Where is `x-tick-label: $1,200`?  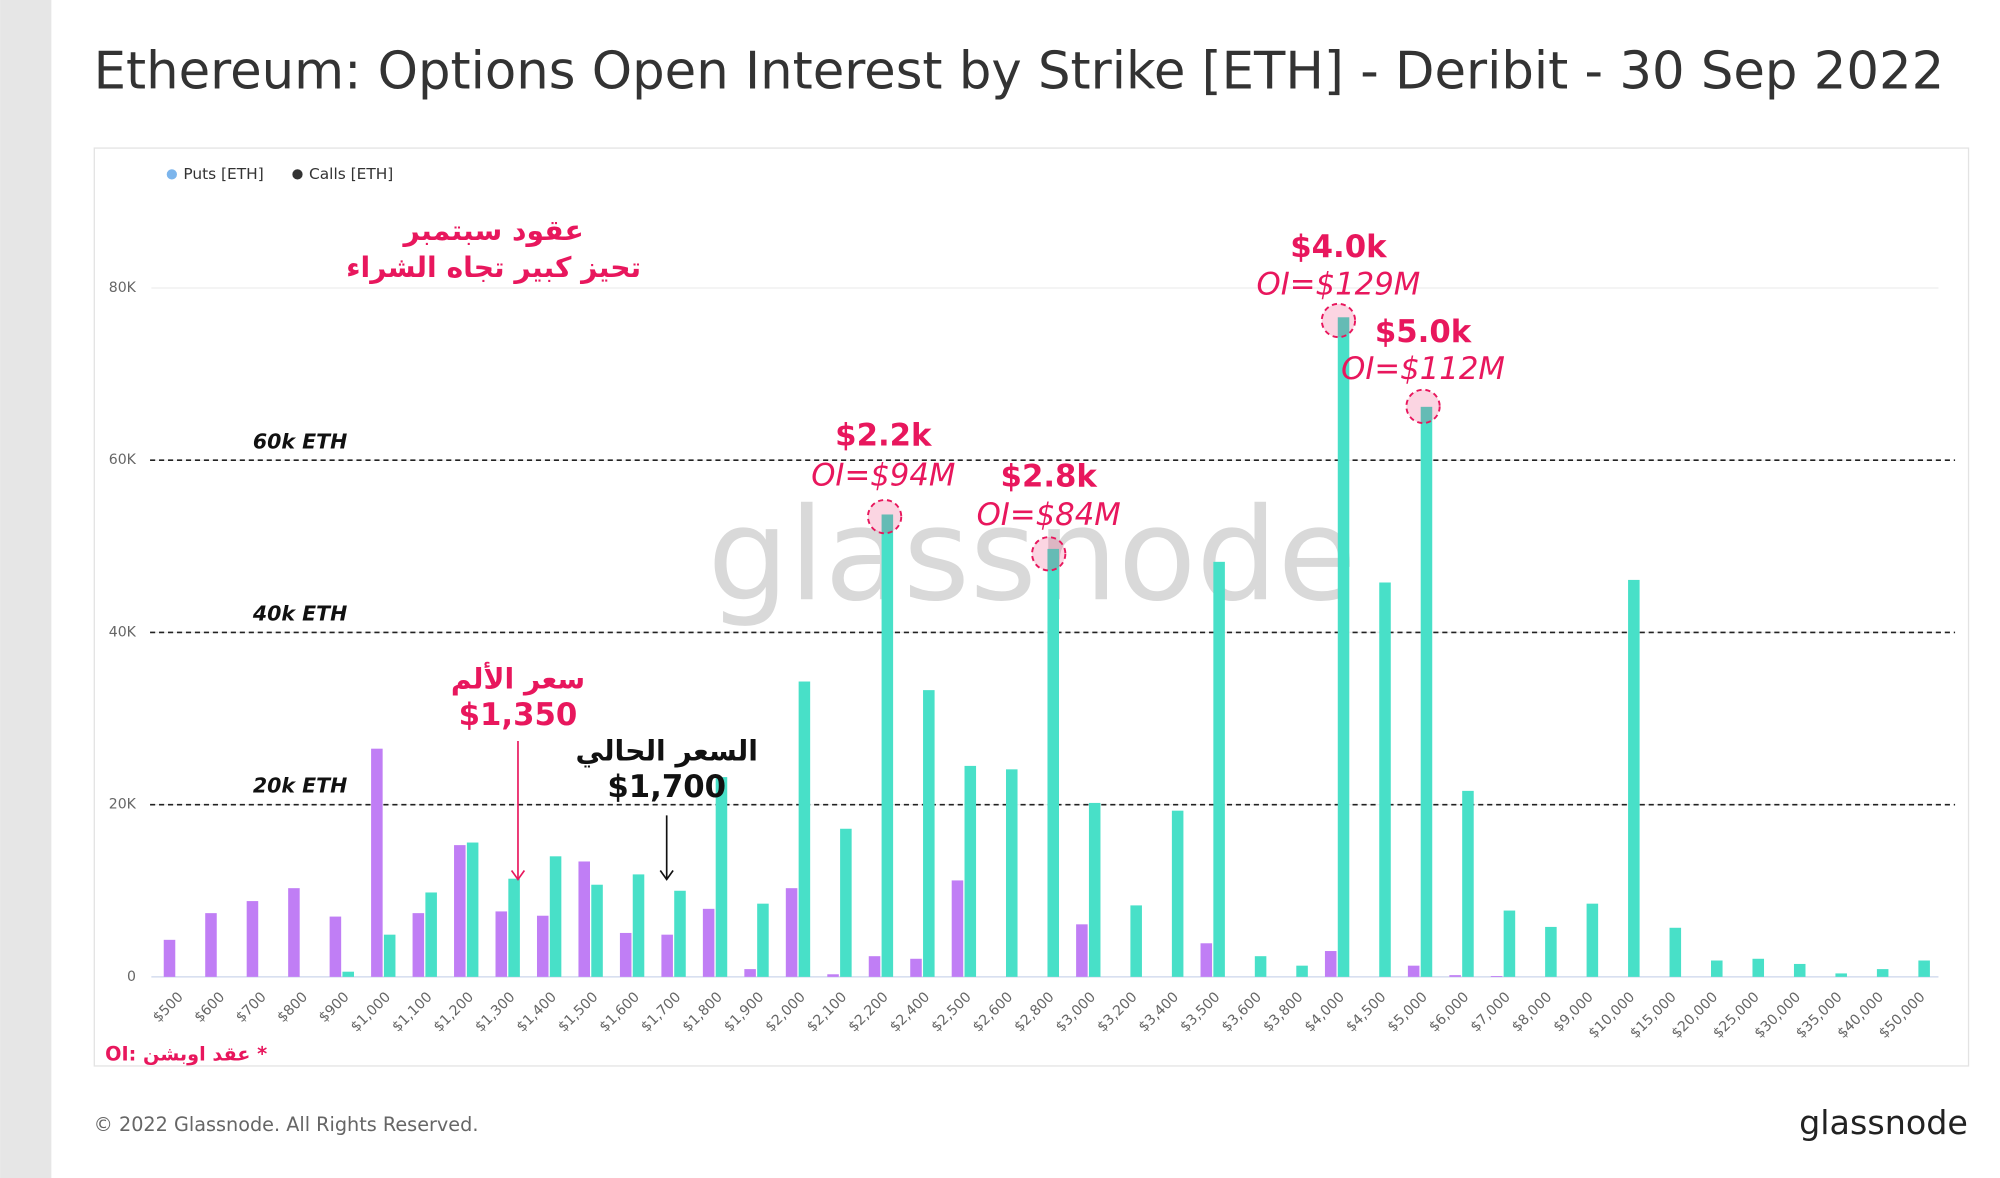 x-tick-label: $1,200 is located at coordinates (454, 1012).